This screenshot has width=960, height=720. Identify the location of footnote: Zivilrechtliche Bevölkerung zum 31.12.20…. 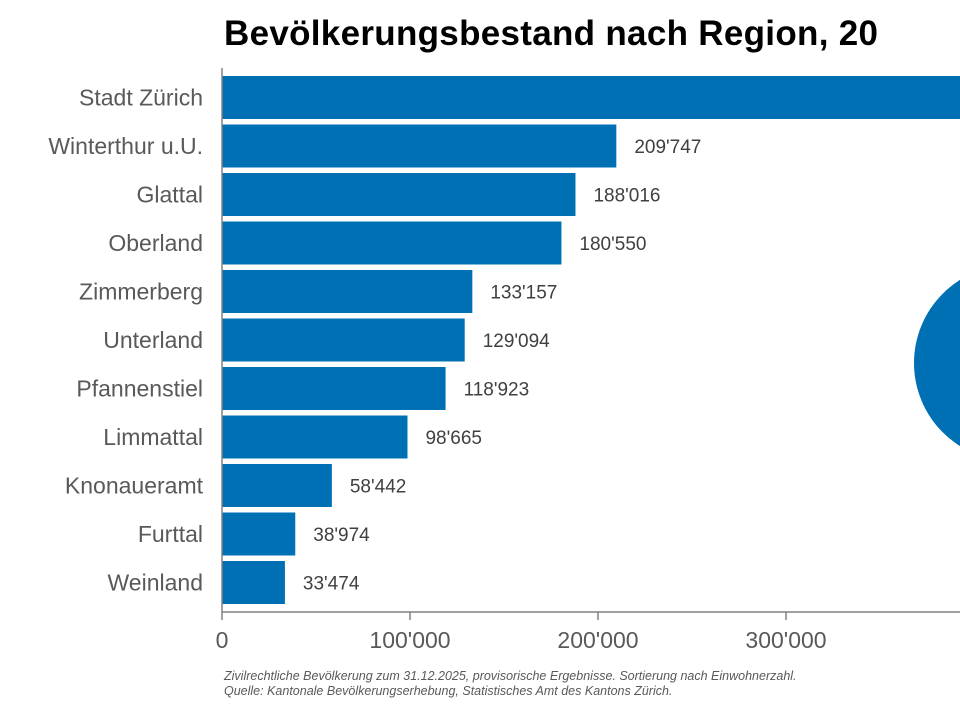
(510, 676).